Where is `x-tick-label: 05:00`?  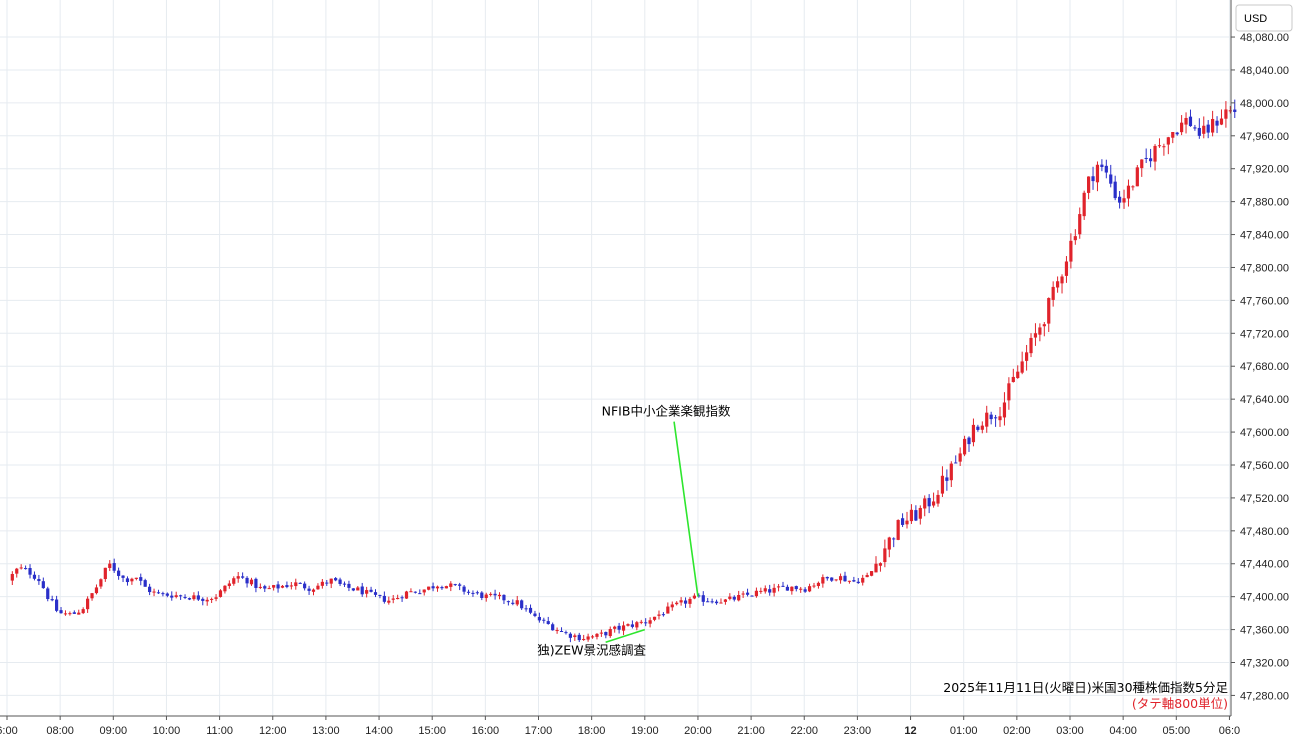 x-tick-label: 05:00 is located at coordinates (1177, 731).